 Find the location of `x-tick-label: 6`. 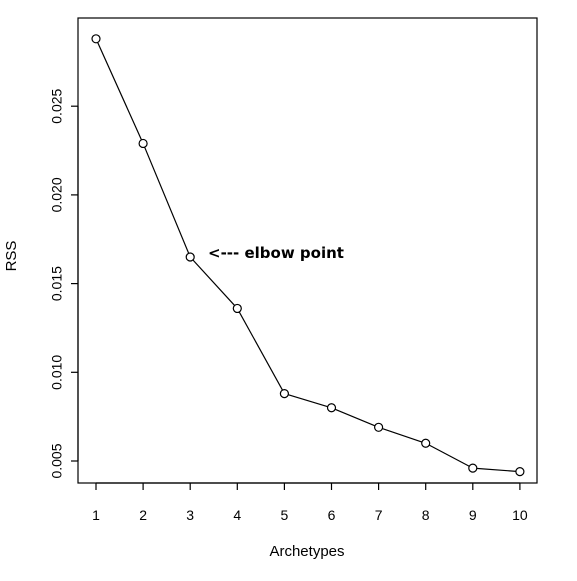

x-tick-label: 6 is located at coordinates (332, 515).